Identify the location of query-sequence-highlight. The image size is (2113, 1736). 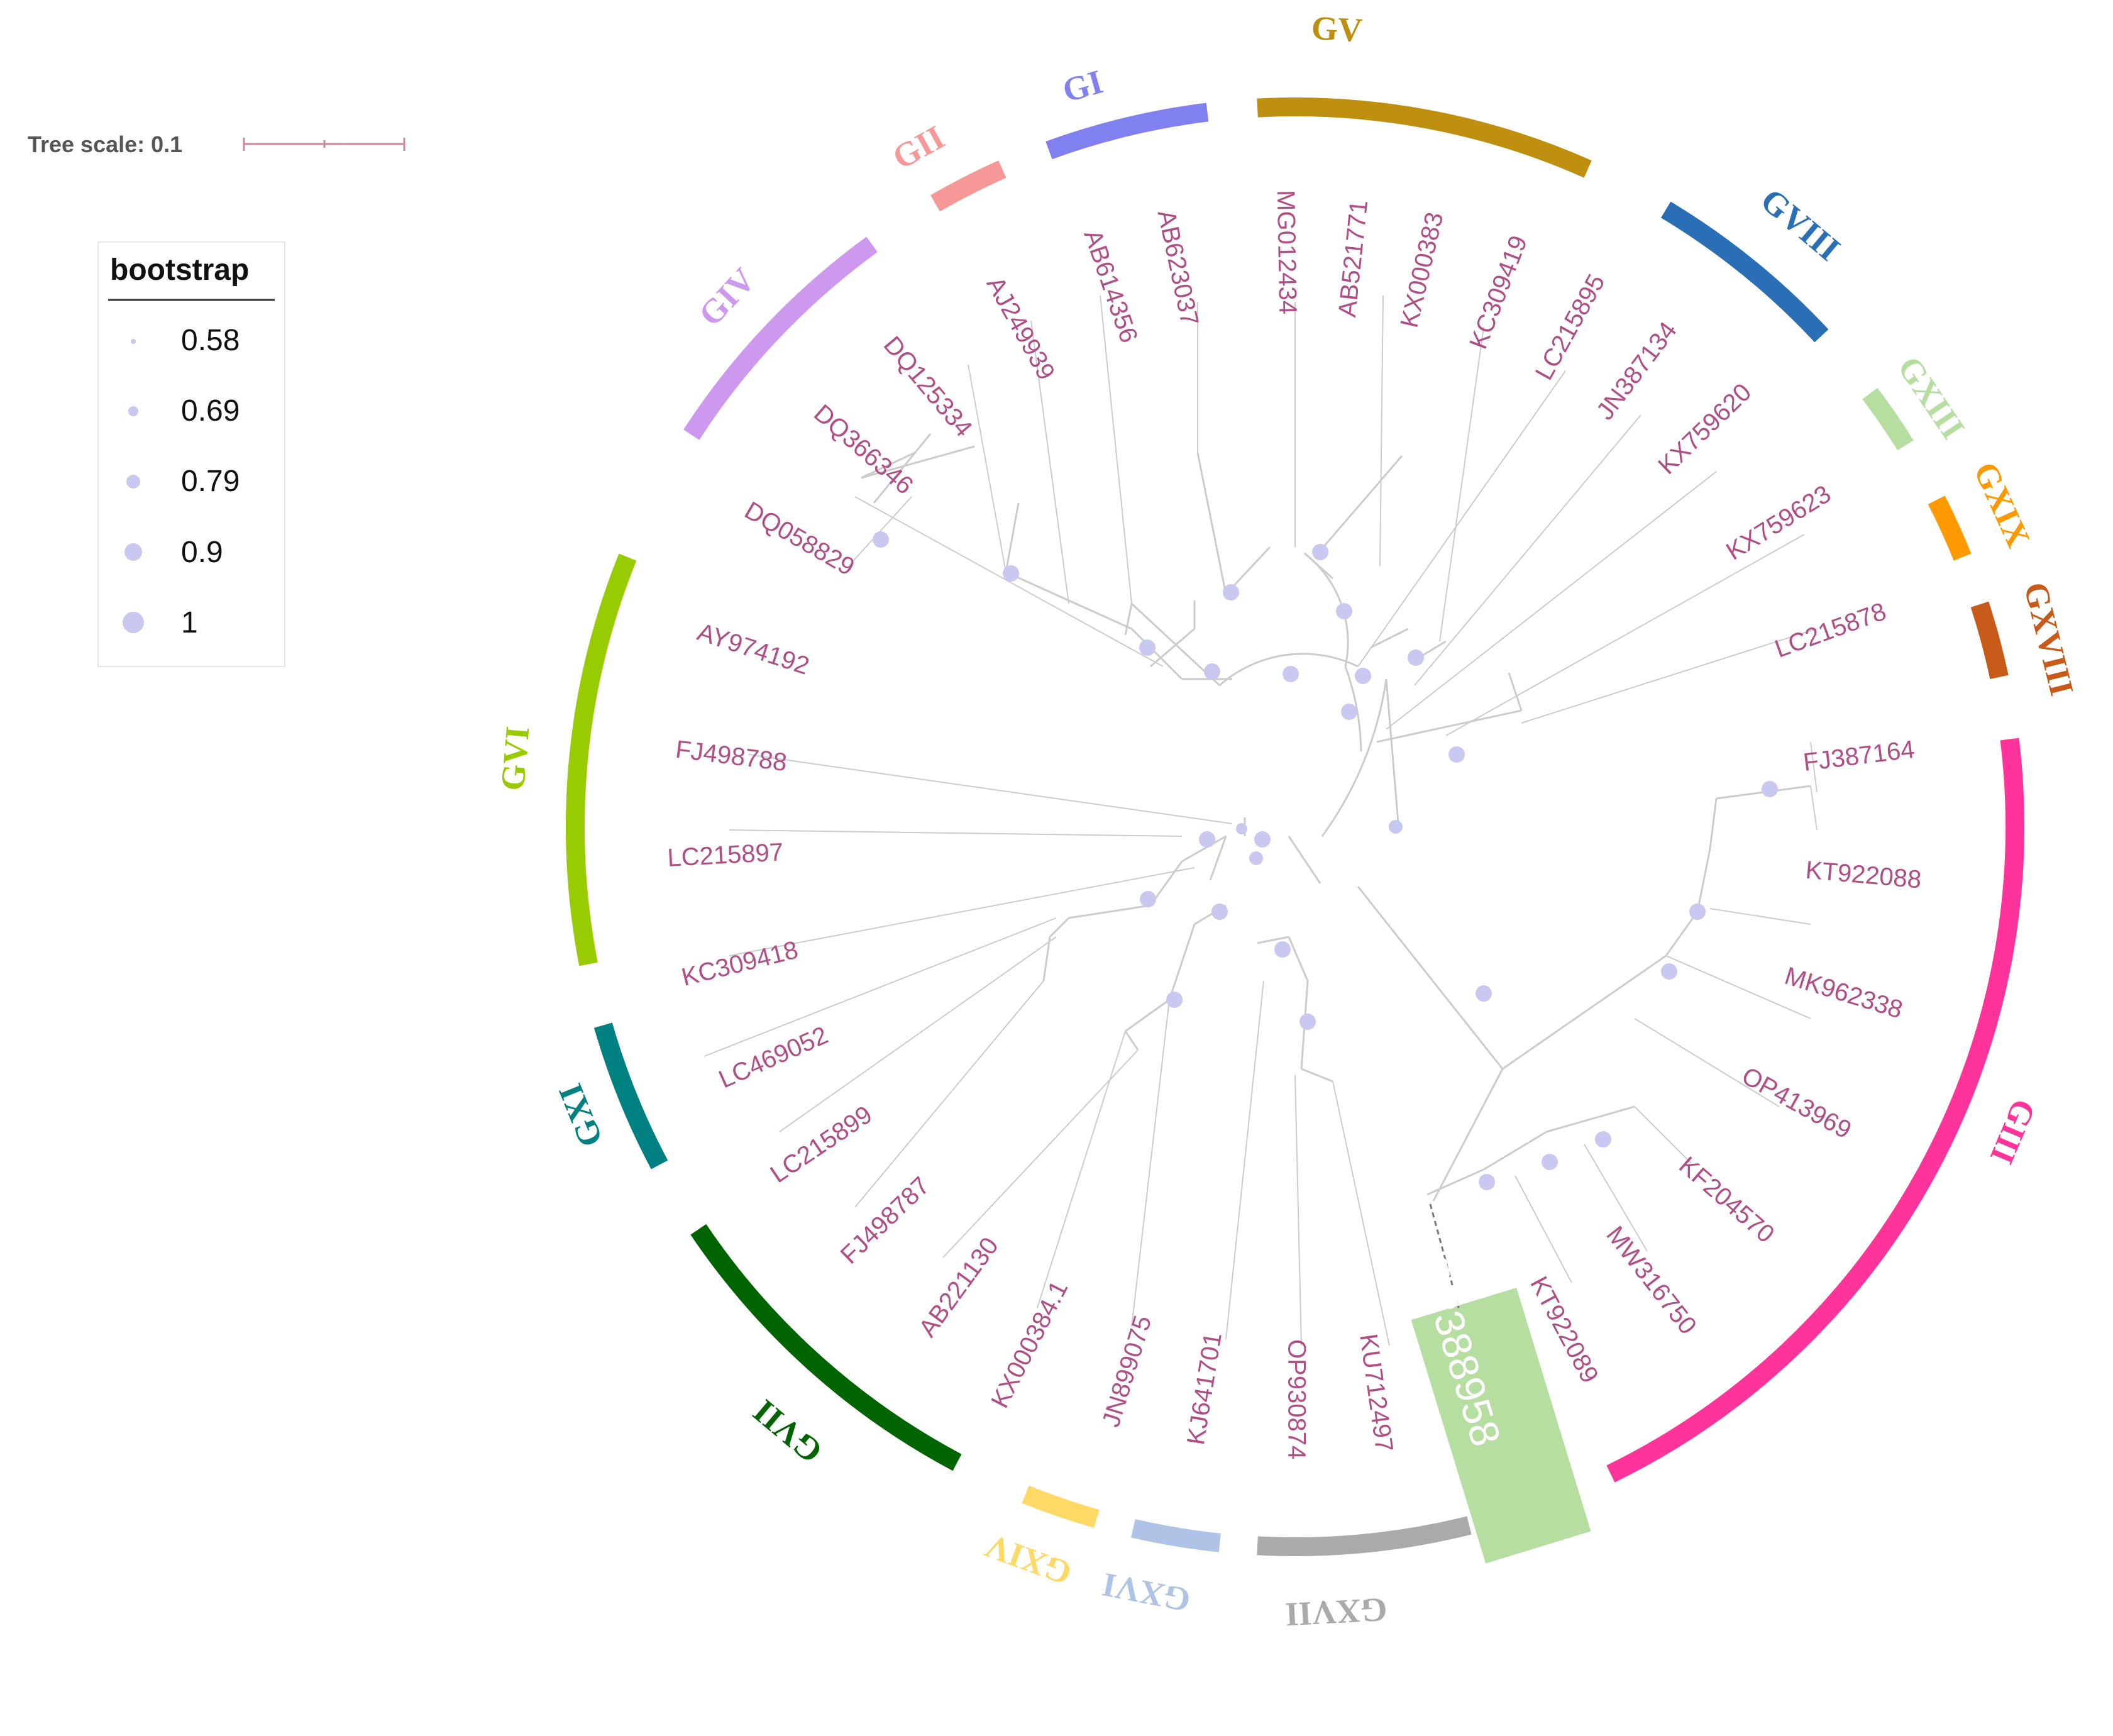
(1501, 1426).